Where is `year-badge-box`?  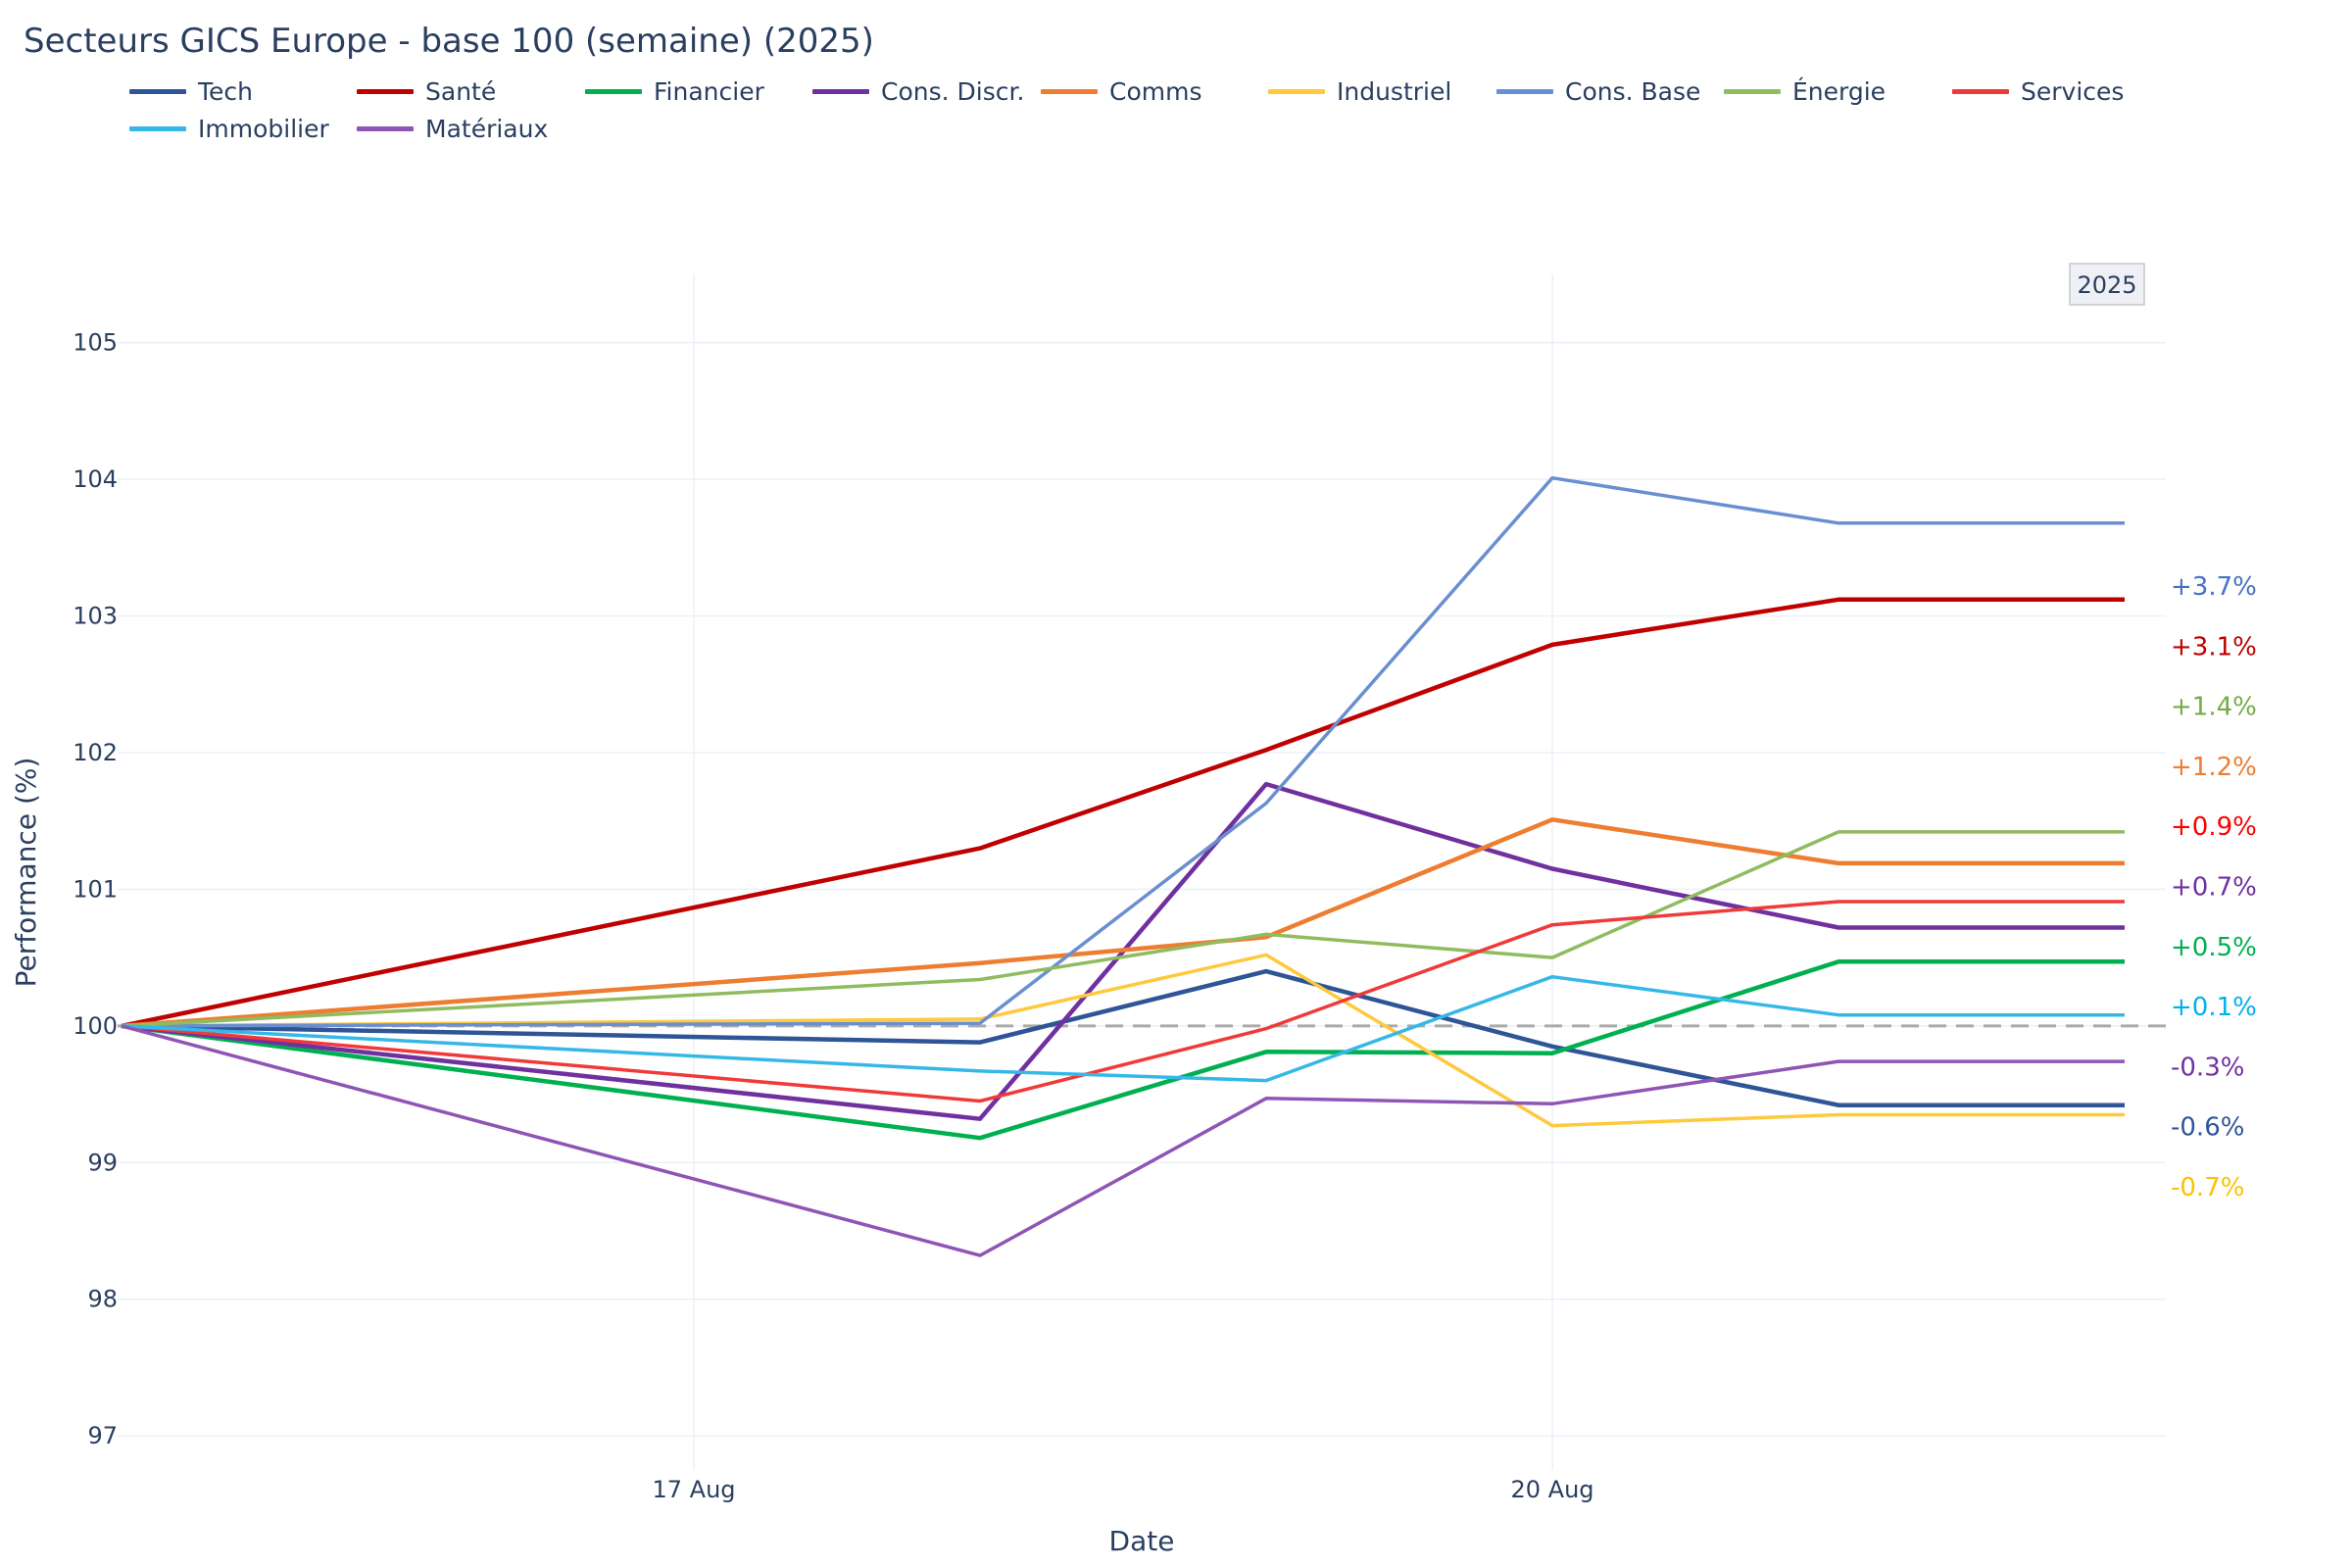
year-badge-box is located at coordinates (2107, 284).